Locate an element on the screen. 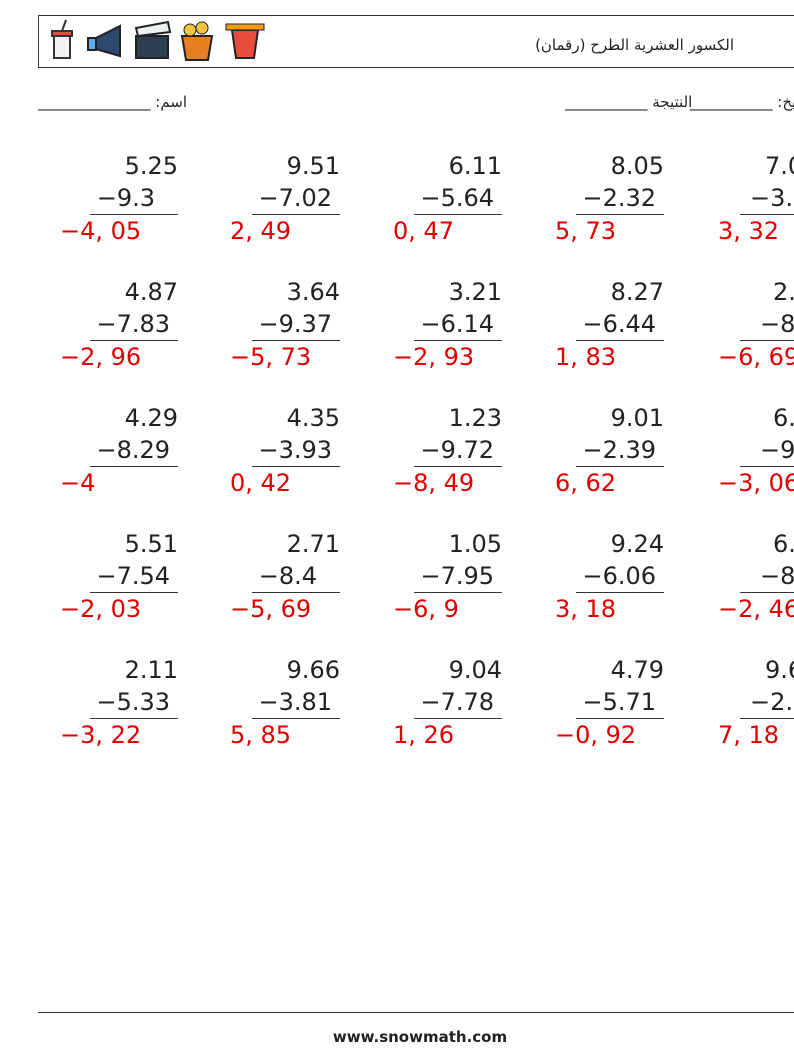 This screenshot has width=794, height=1053. bottom-number: −7.83 is located at coordinates (133, 324).